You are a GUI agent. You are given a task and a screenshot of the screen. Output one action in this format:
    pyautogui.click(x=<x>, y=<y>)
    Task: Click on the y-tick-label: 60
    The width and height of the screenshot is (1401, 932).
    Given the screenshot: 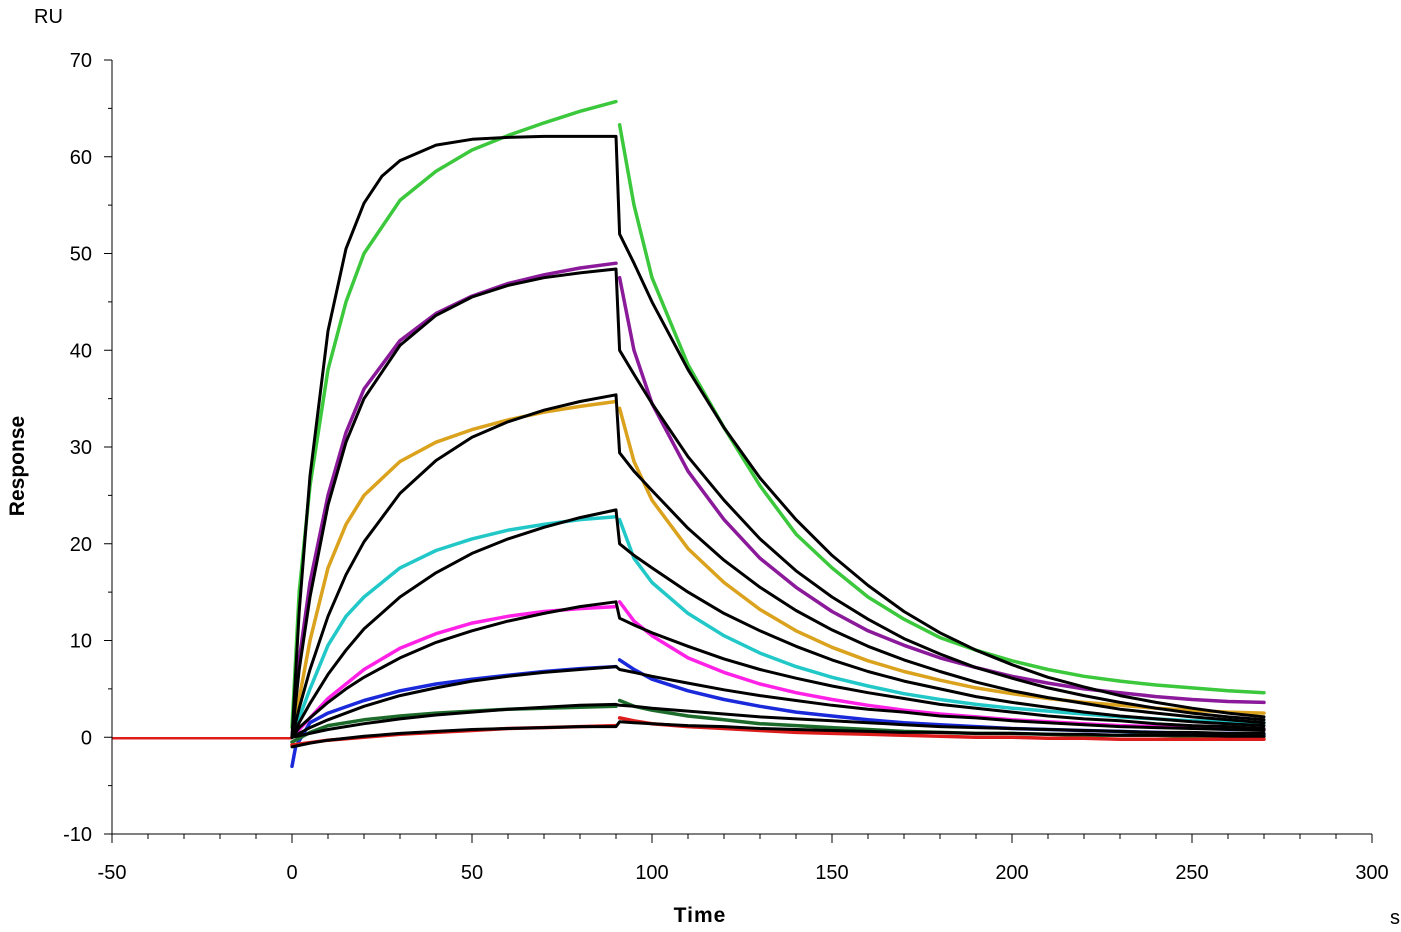 What is the action you would take?
    pyautogui.click(x=81, y=158)
    